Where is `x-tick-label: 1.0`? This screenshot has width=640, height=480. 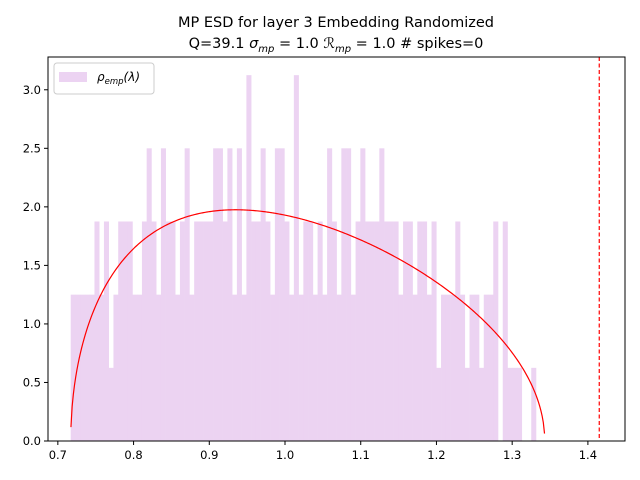
x-tick-label: 1.0 is located at coordinates (285, 455).